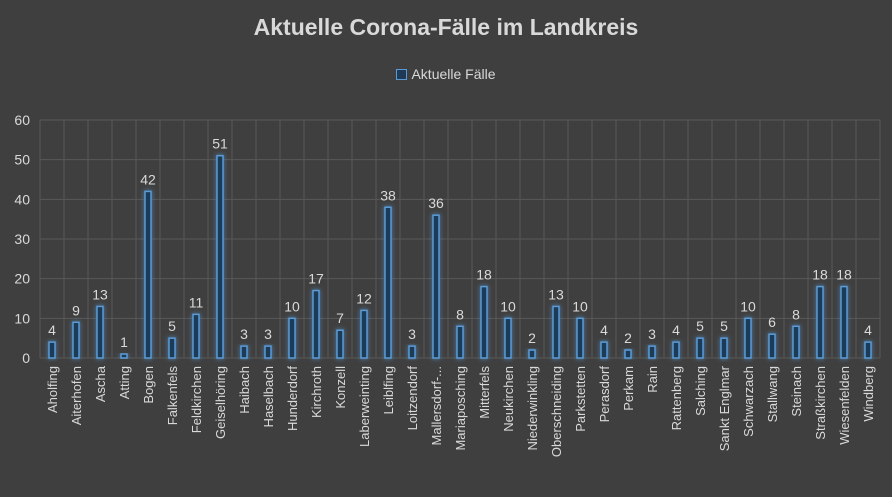  Describe the element at coordinates (100, 383) in the screenshot. I see `x-tick-label: Ascha` at that location.